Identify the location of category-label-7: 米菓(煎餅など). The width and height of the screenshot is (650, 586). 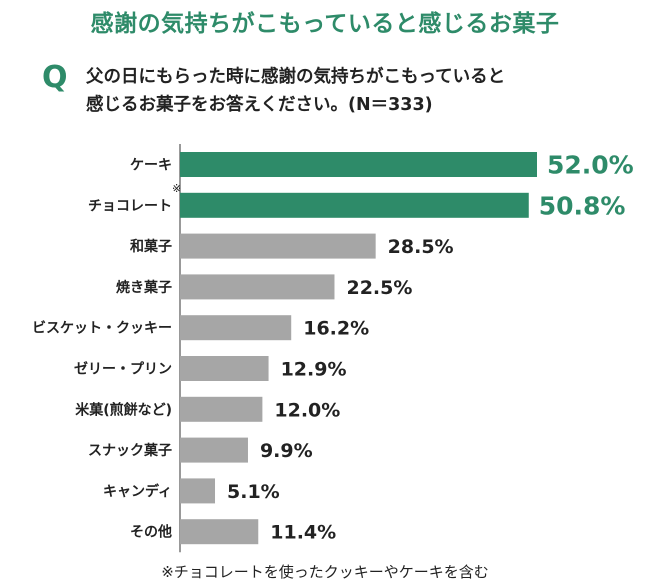
(123, 409).